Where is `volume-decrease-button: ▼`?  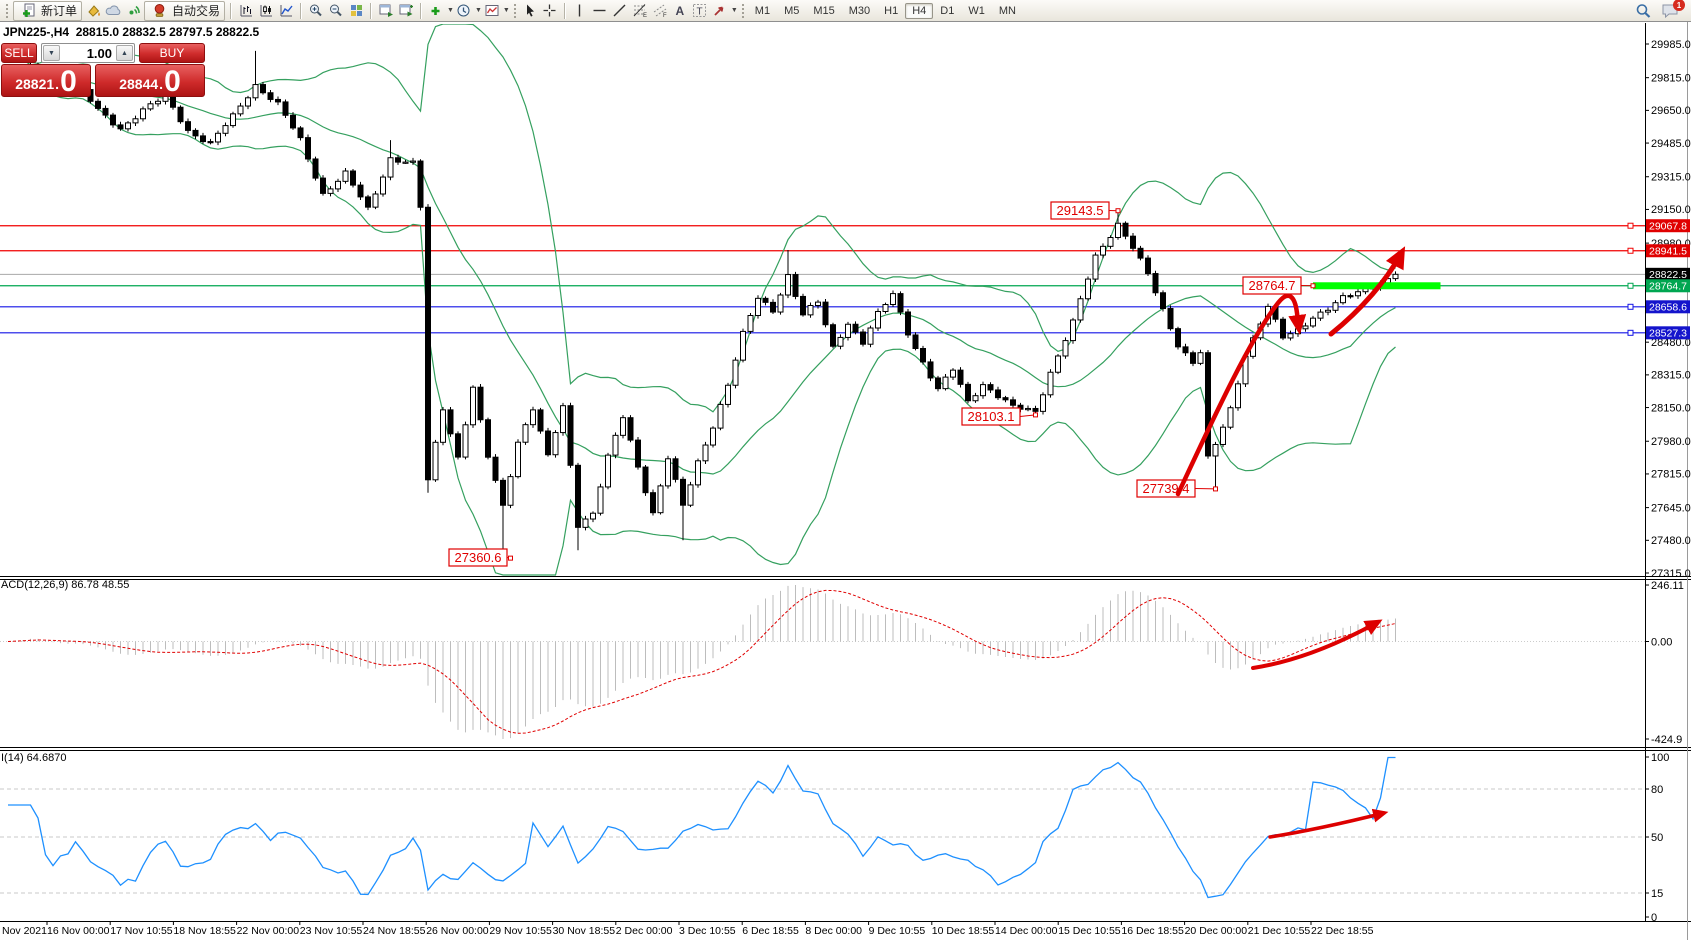
volume-decrease-button: ▼ is located at coordinates (51, 53).